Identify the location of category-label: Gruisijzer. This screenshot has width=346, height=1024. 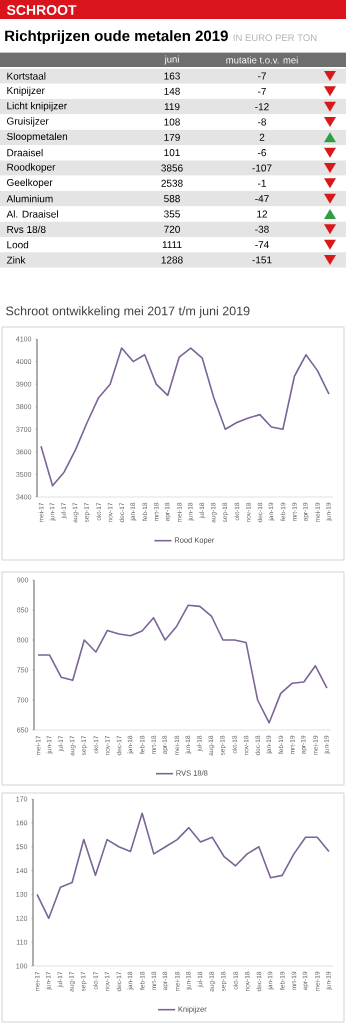
(28, 122).